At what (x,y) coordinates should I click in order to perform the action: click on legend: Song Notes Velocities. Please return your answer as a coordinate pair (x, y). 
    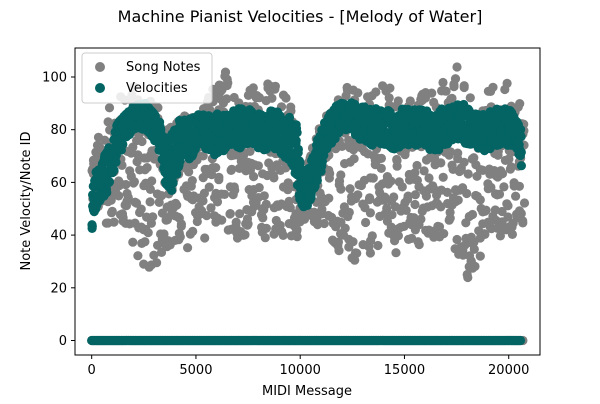
    Looking at the image, I should click on (147, 78).